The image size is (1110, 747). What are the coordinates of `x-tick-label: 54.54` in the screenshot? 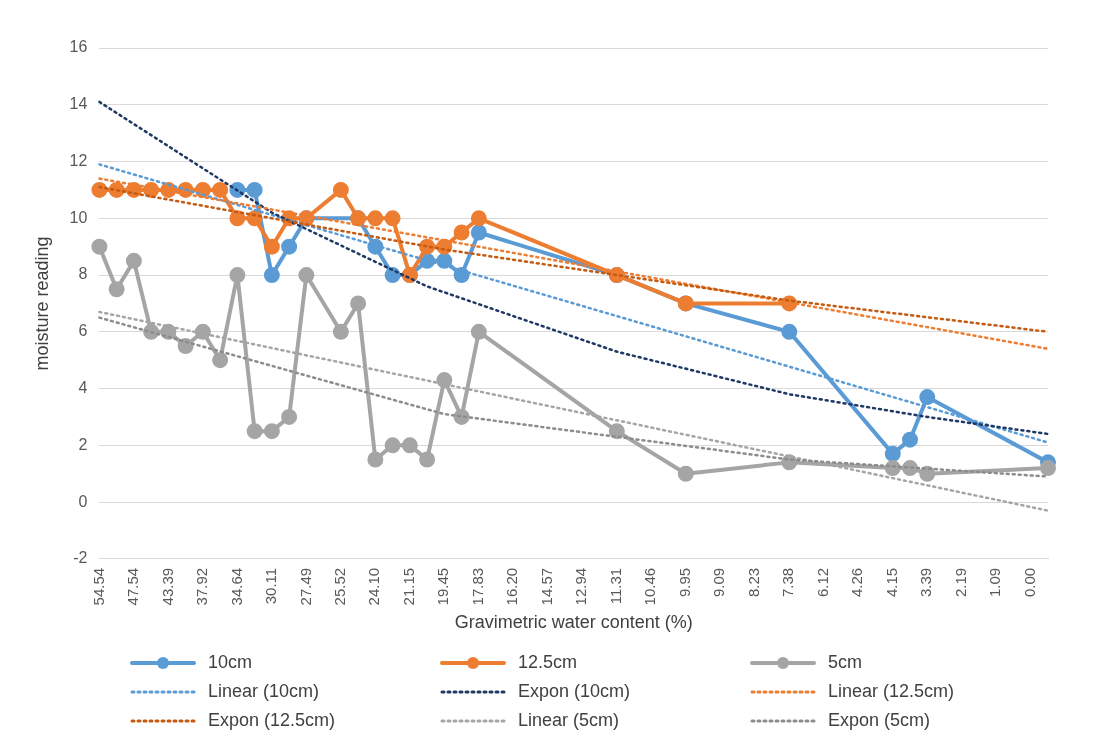 It's located at (98, 586).